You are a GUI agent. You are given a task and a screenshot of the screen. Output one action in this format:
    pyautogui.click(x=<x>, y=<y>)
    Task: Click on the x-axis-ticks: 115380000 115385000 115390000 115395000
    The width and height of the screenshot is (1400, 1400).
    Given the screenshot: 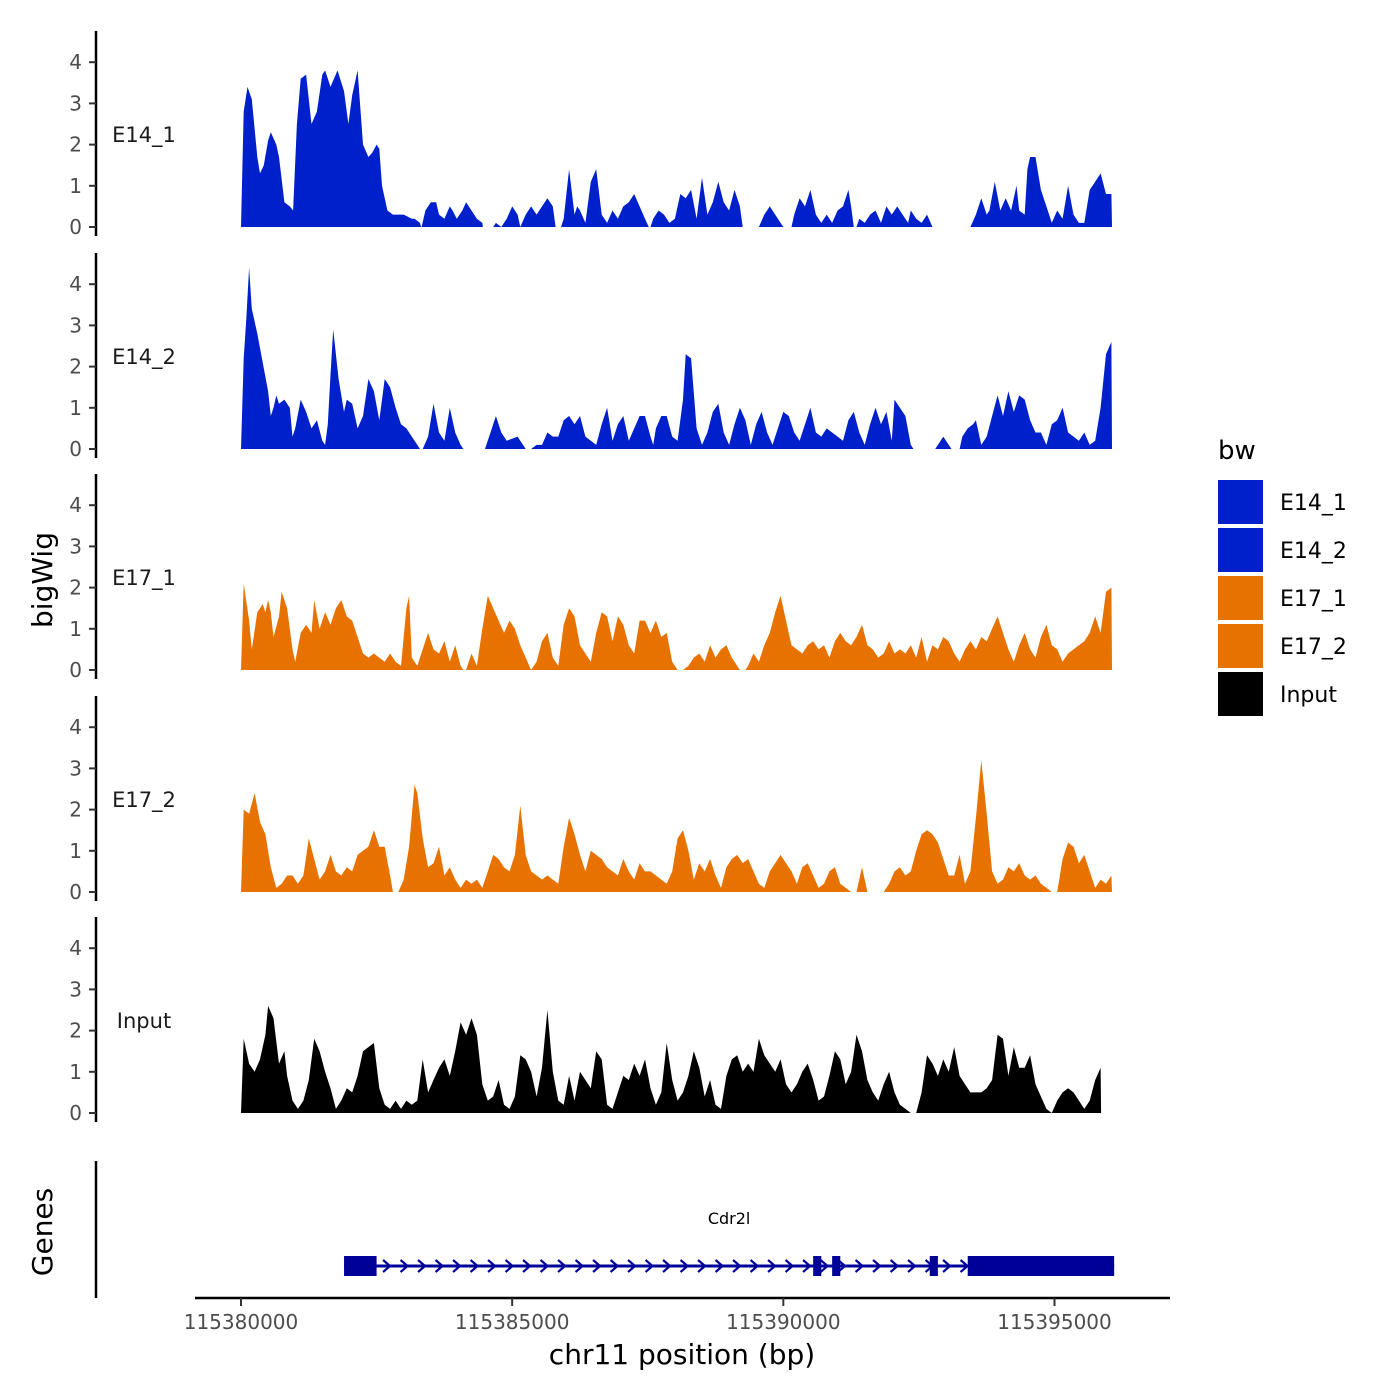 What is the action you would take?
    pyautogui.click(x=648, y=1316)
    